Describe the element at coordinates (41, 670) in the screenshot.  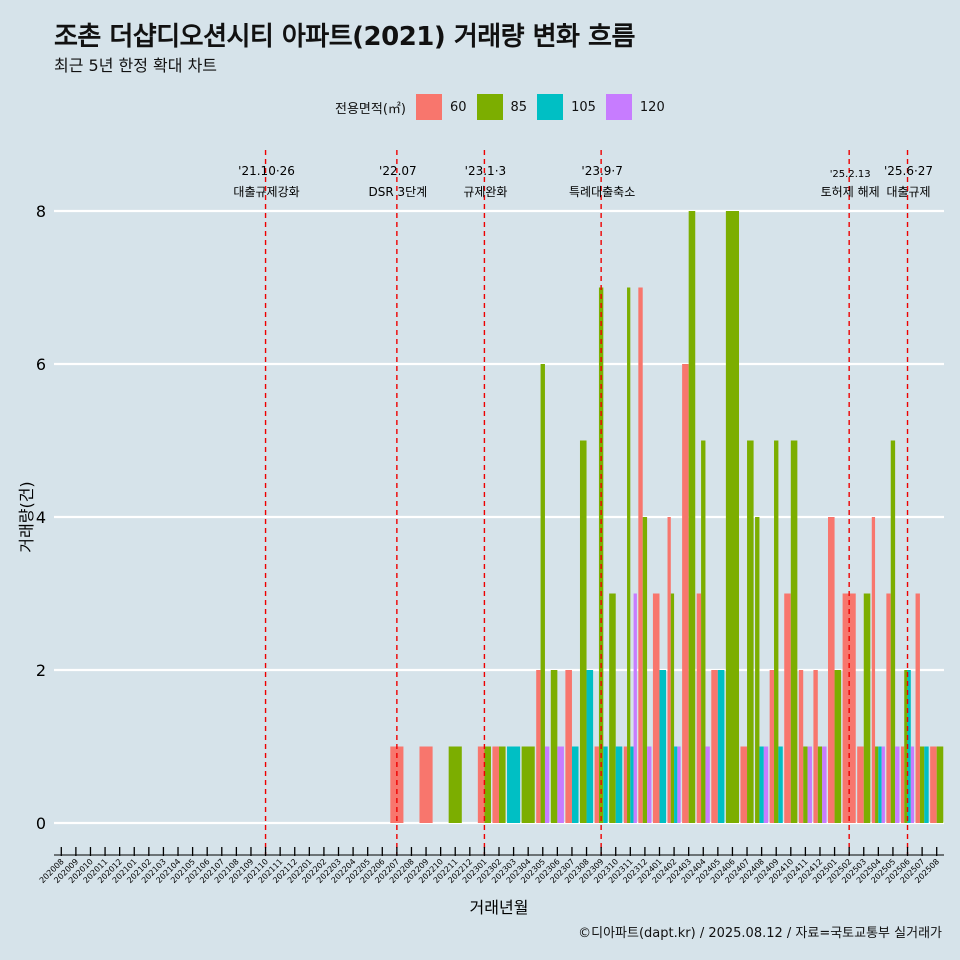
I see `y-tick-label-2: 2` at that location.